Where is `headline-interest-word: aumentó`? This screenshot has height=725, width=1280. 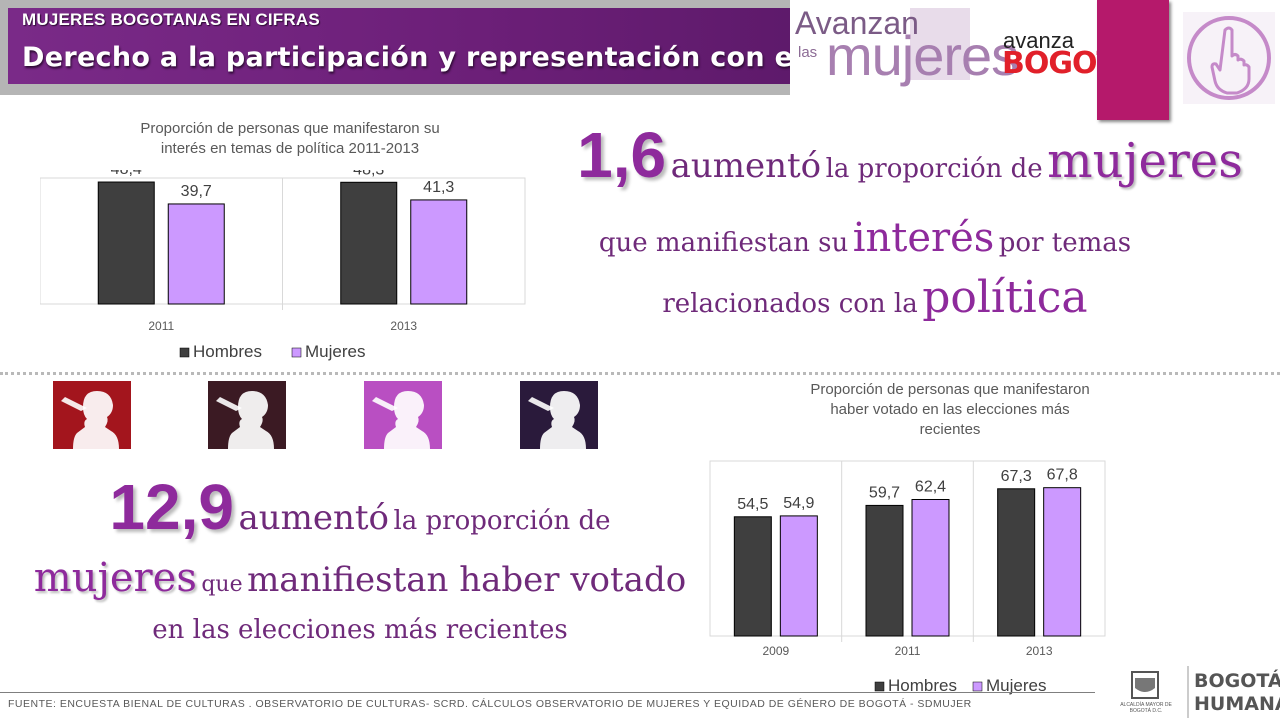
headline-interest-word: aumentó is located at coordinates (746, 166).